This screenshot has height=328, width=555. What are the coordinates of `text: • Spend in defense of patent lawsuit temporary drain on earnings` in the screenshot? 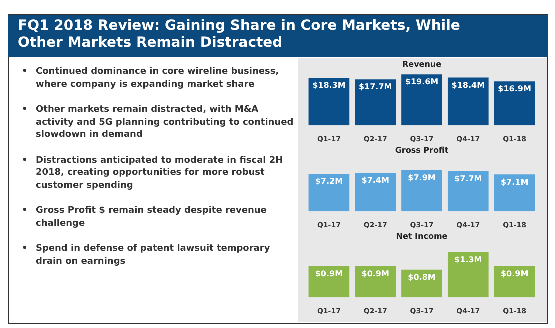 It's located at (147, 255).